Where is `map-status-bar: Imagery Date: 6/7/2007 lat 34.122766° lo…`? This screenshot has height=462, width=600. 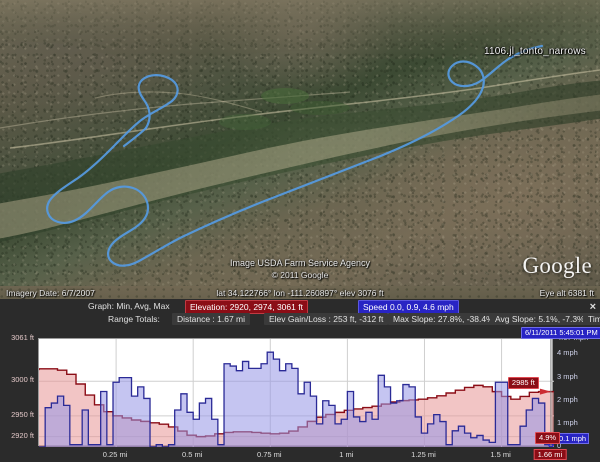 map-status-bar: Imagery Date: 6/7/2007 lat 34.122766° lo… is located at coordinates (300, 292).